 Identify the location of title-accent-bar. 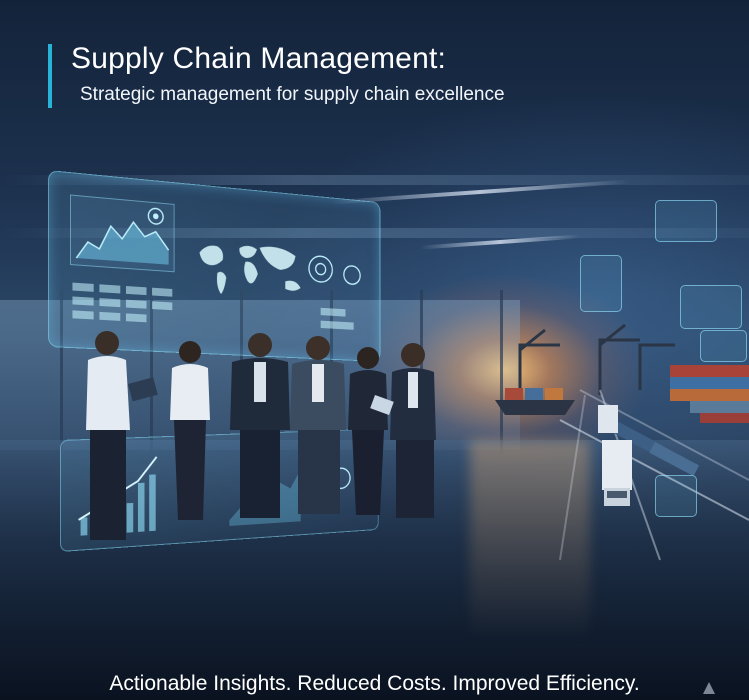
(50, 76).